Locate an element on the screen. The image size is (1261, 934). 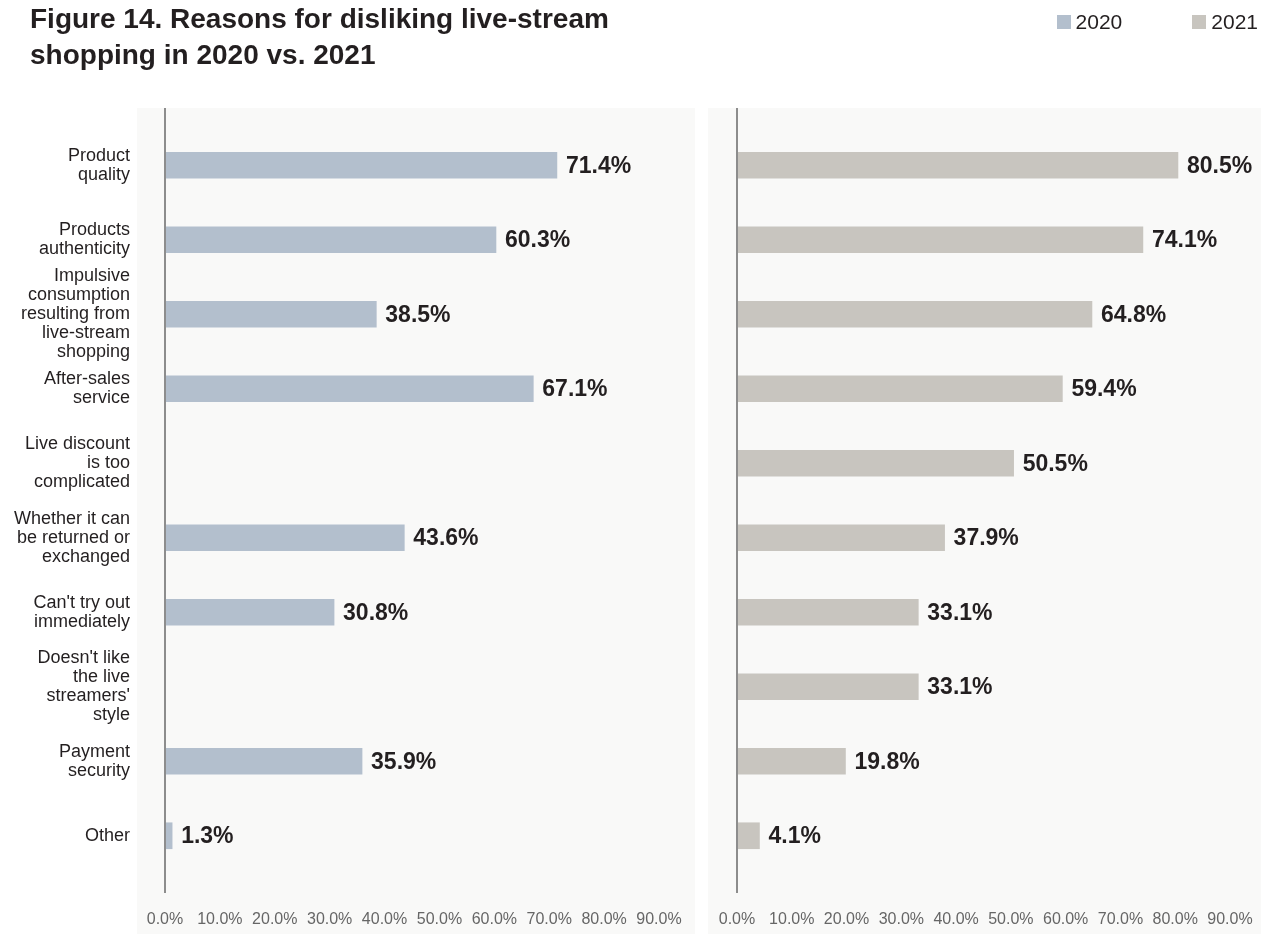
data-label: 64.8% is located at coordinates (1133, 313).